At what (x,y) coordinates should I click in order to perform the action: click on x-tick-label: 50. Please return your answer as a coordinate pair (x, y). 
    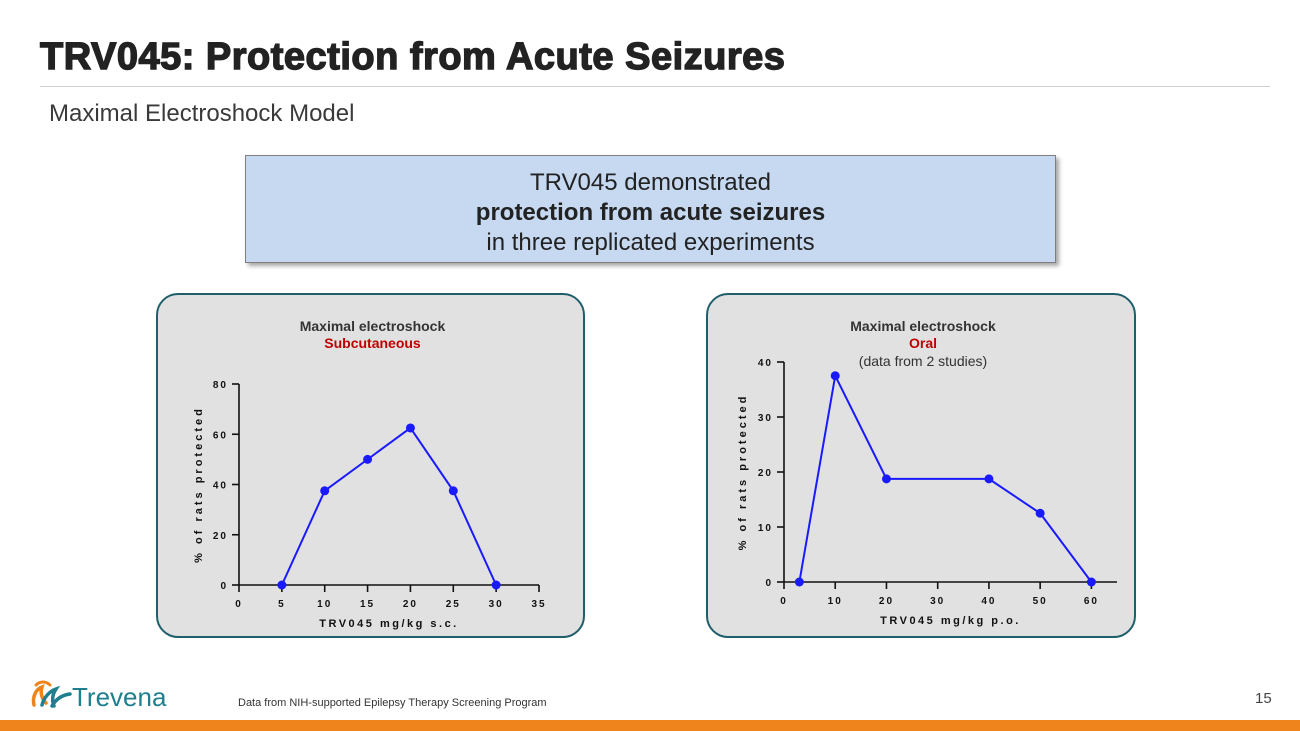
    Looking at the image, I should click on (1040, 601).